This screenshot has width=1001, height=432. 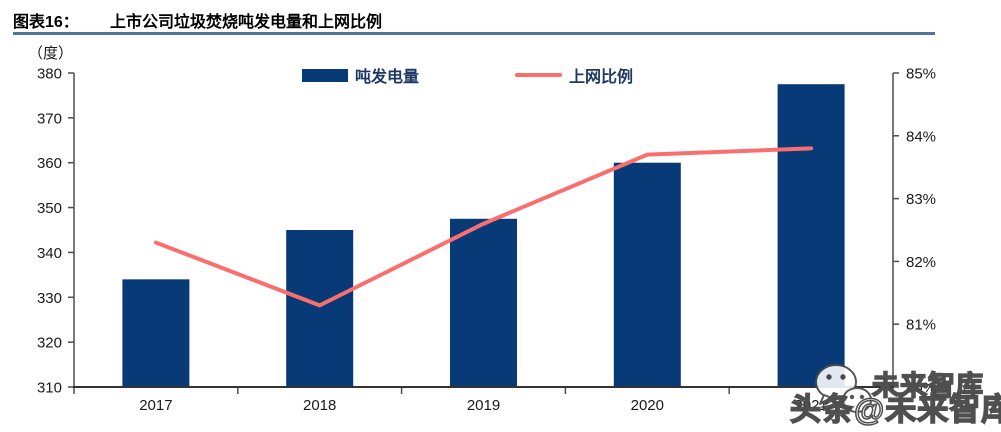 I want to click on x-axis-label: 2021, so click(x=810, y=405).